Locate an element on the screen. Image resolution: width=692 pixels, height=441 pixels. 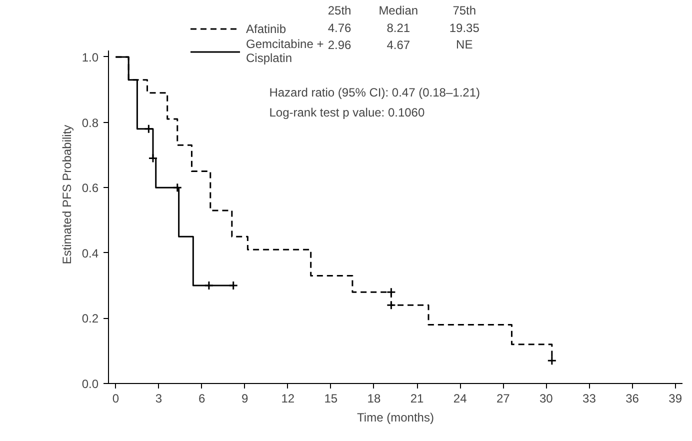
y-tick-label: 1.0 is located at coordinates (90, 57).